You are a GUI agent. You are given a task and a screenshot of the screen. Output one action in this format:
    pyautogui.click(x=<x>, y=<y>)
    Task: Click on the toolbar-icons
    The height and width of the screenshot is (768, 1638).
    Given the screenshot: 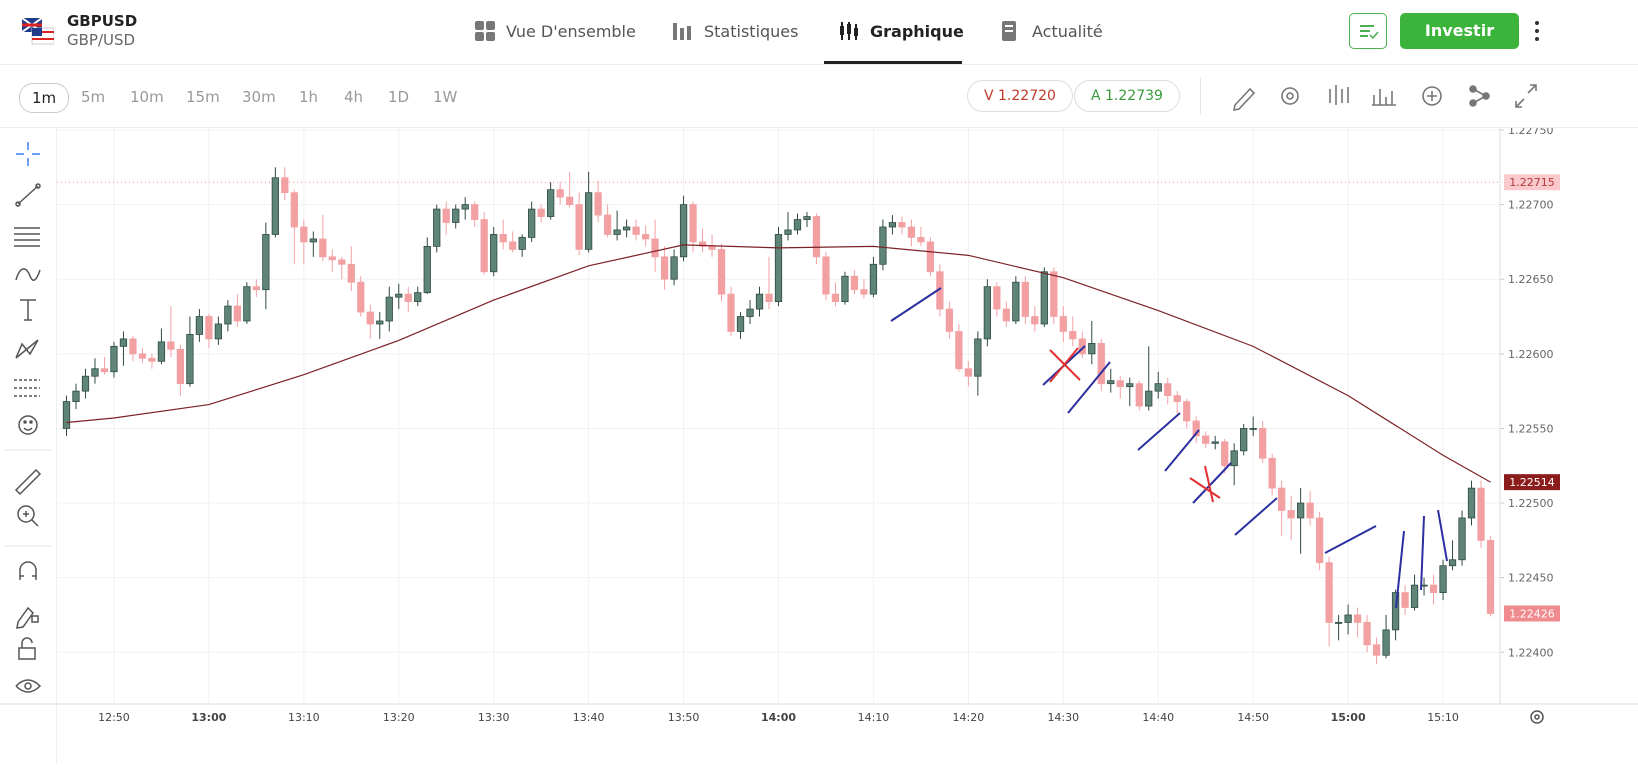 What is the action you would take?
    pyautogui.click(x=1368, y=96)
    